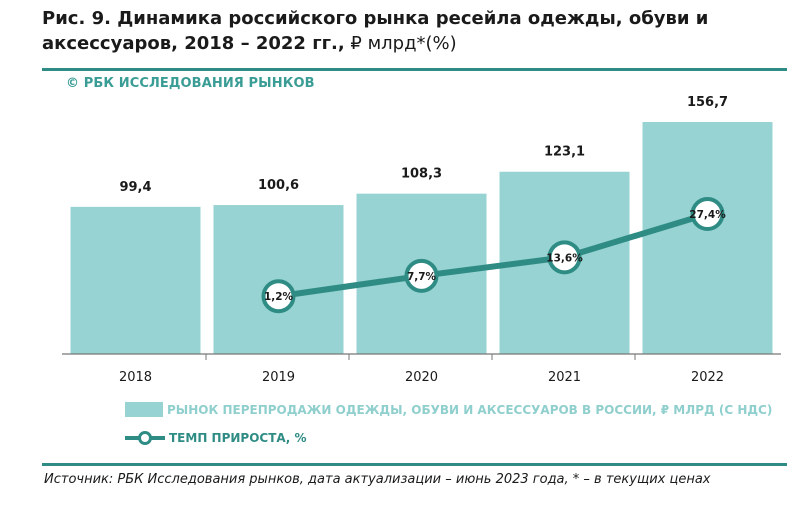 The image size is (800, 506). What do you see at coordinates (144, 409) in the screenshot?
I see `legend-bar-swatch` at bounding box center [144, 409].